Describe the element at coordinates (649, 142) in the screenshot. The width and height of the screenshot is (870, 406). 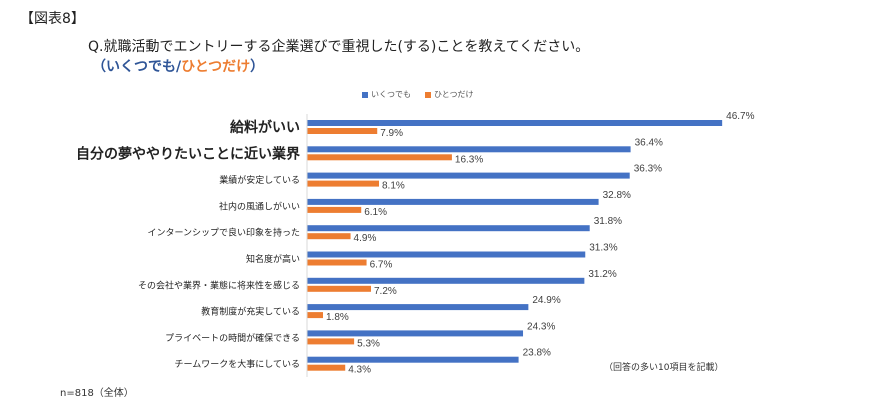
I see `data-label-series1: 36.4%` at that location.